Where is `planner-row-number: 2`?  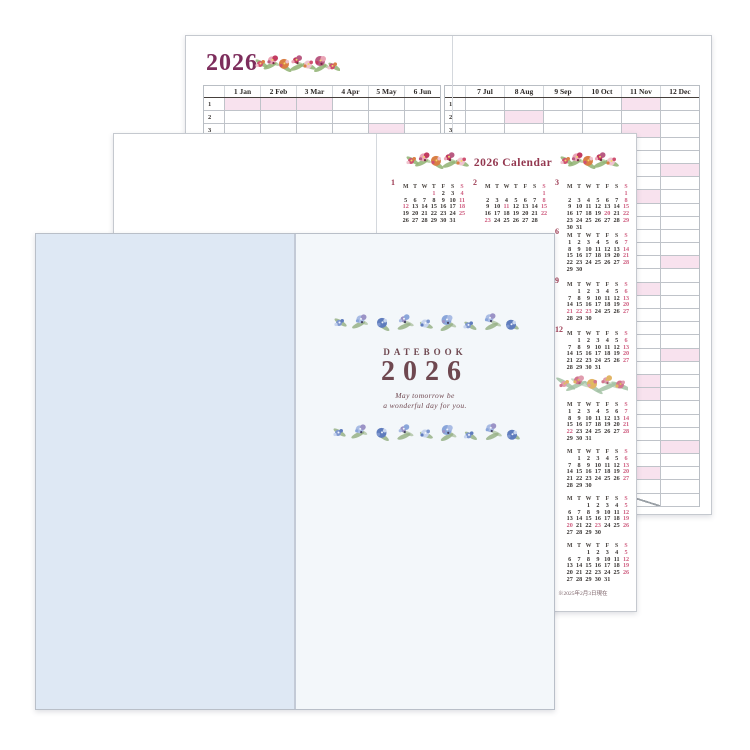 planner-row-number: 2 is located at coordinates (451, 118).